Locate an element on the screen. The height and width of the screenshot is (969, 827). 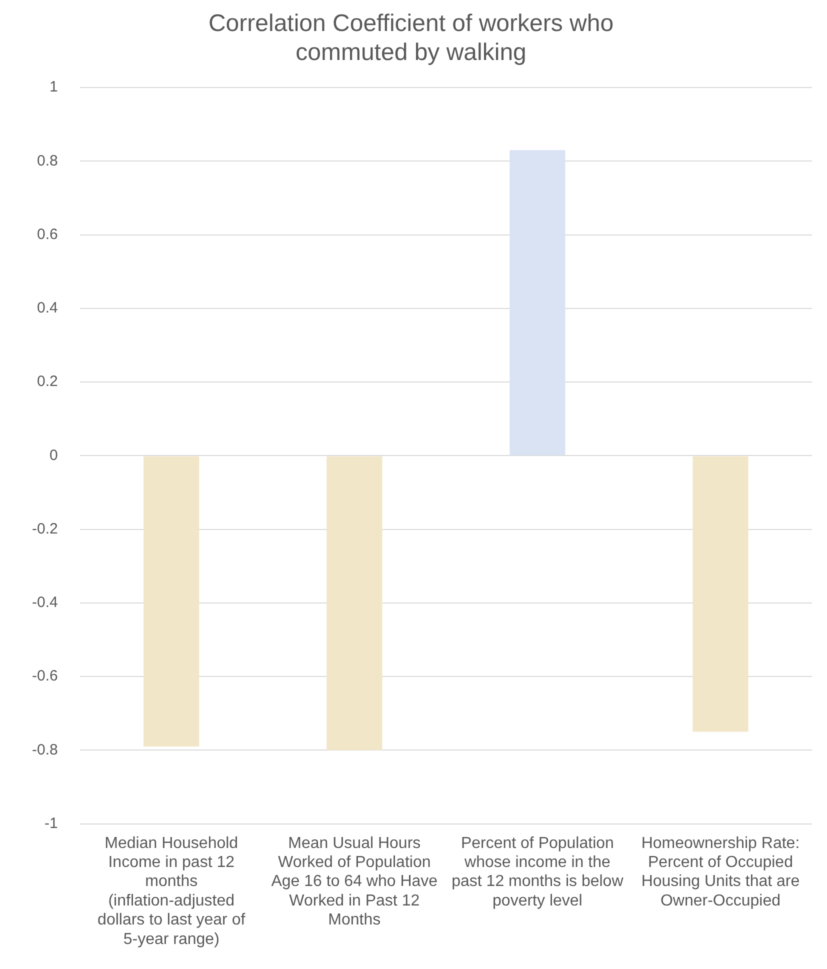
x-tick-label: Median Household Income in past 12 months (inflation-adjusted dollars to last year of 5-year range) is located at coordinates (172, 891).